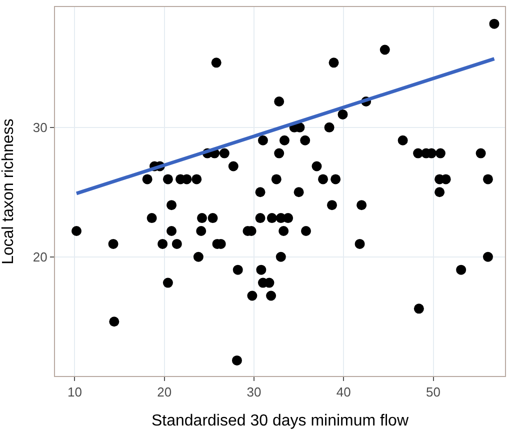  What do you see at coordinates (254, 392) in the screenshot?
I see `x-tick-label: 30` at bounding box center [254, 392].